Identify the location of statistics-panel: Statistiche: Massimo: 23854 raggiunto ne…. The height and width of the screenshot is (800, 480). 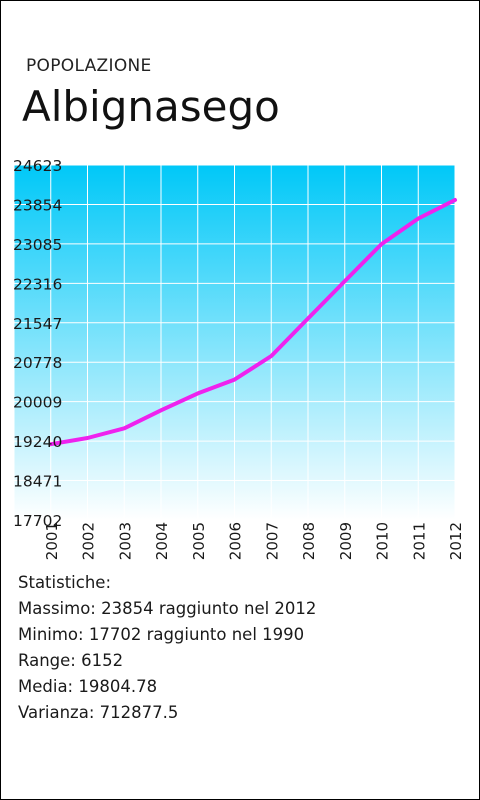
(167, 648).